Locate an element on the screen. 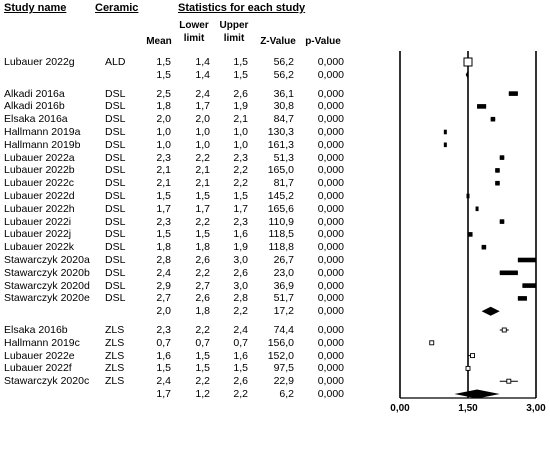 This screenshot has height=450, width=550. cell-mean: 0,7 is located at coordinates (163, 342).